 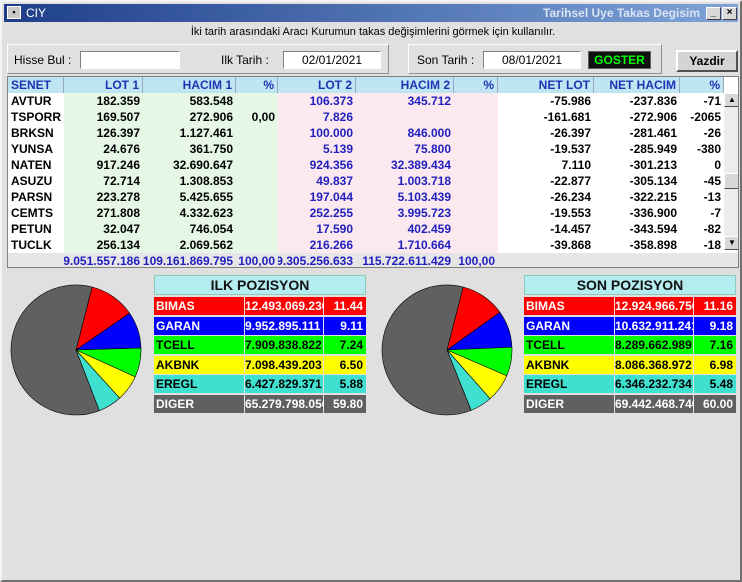 What do you see at coordinates (731, 243) in the screenshot?
I see `scroll-down-icon: ▼` at bounding box center [731, 243].